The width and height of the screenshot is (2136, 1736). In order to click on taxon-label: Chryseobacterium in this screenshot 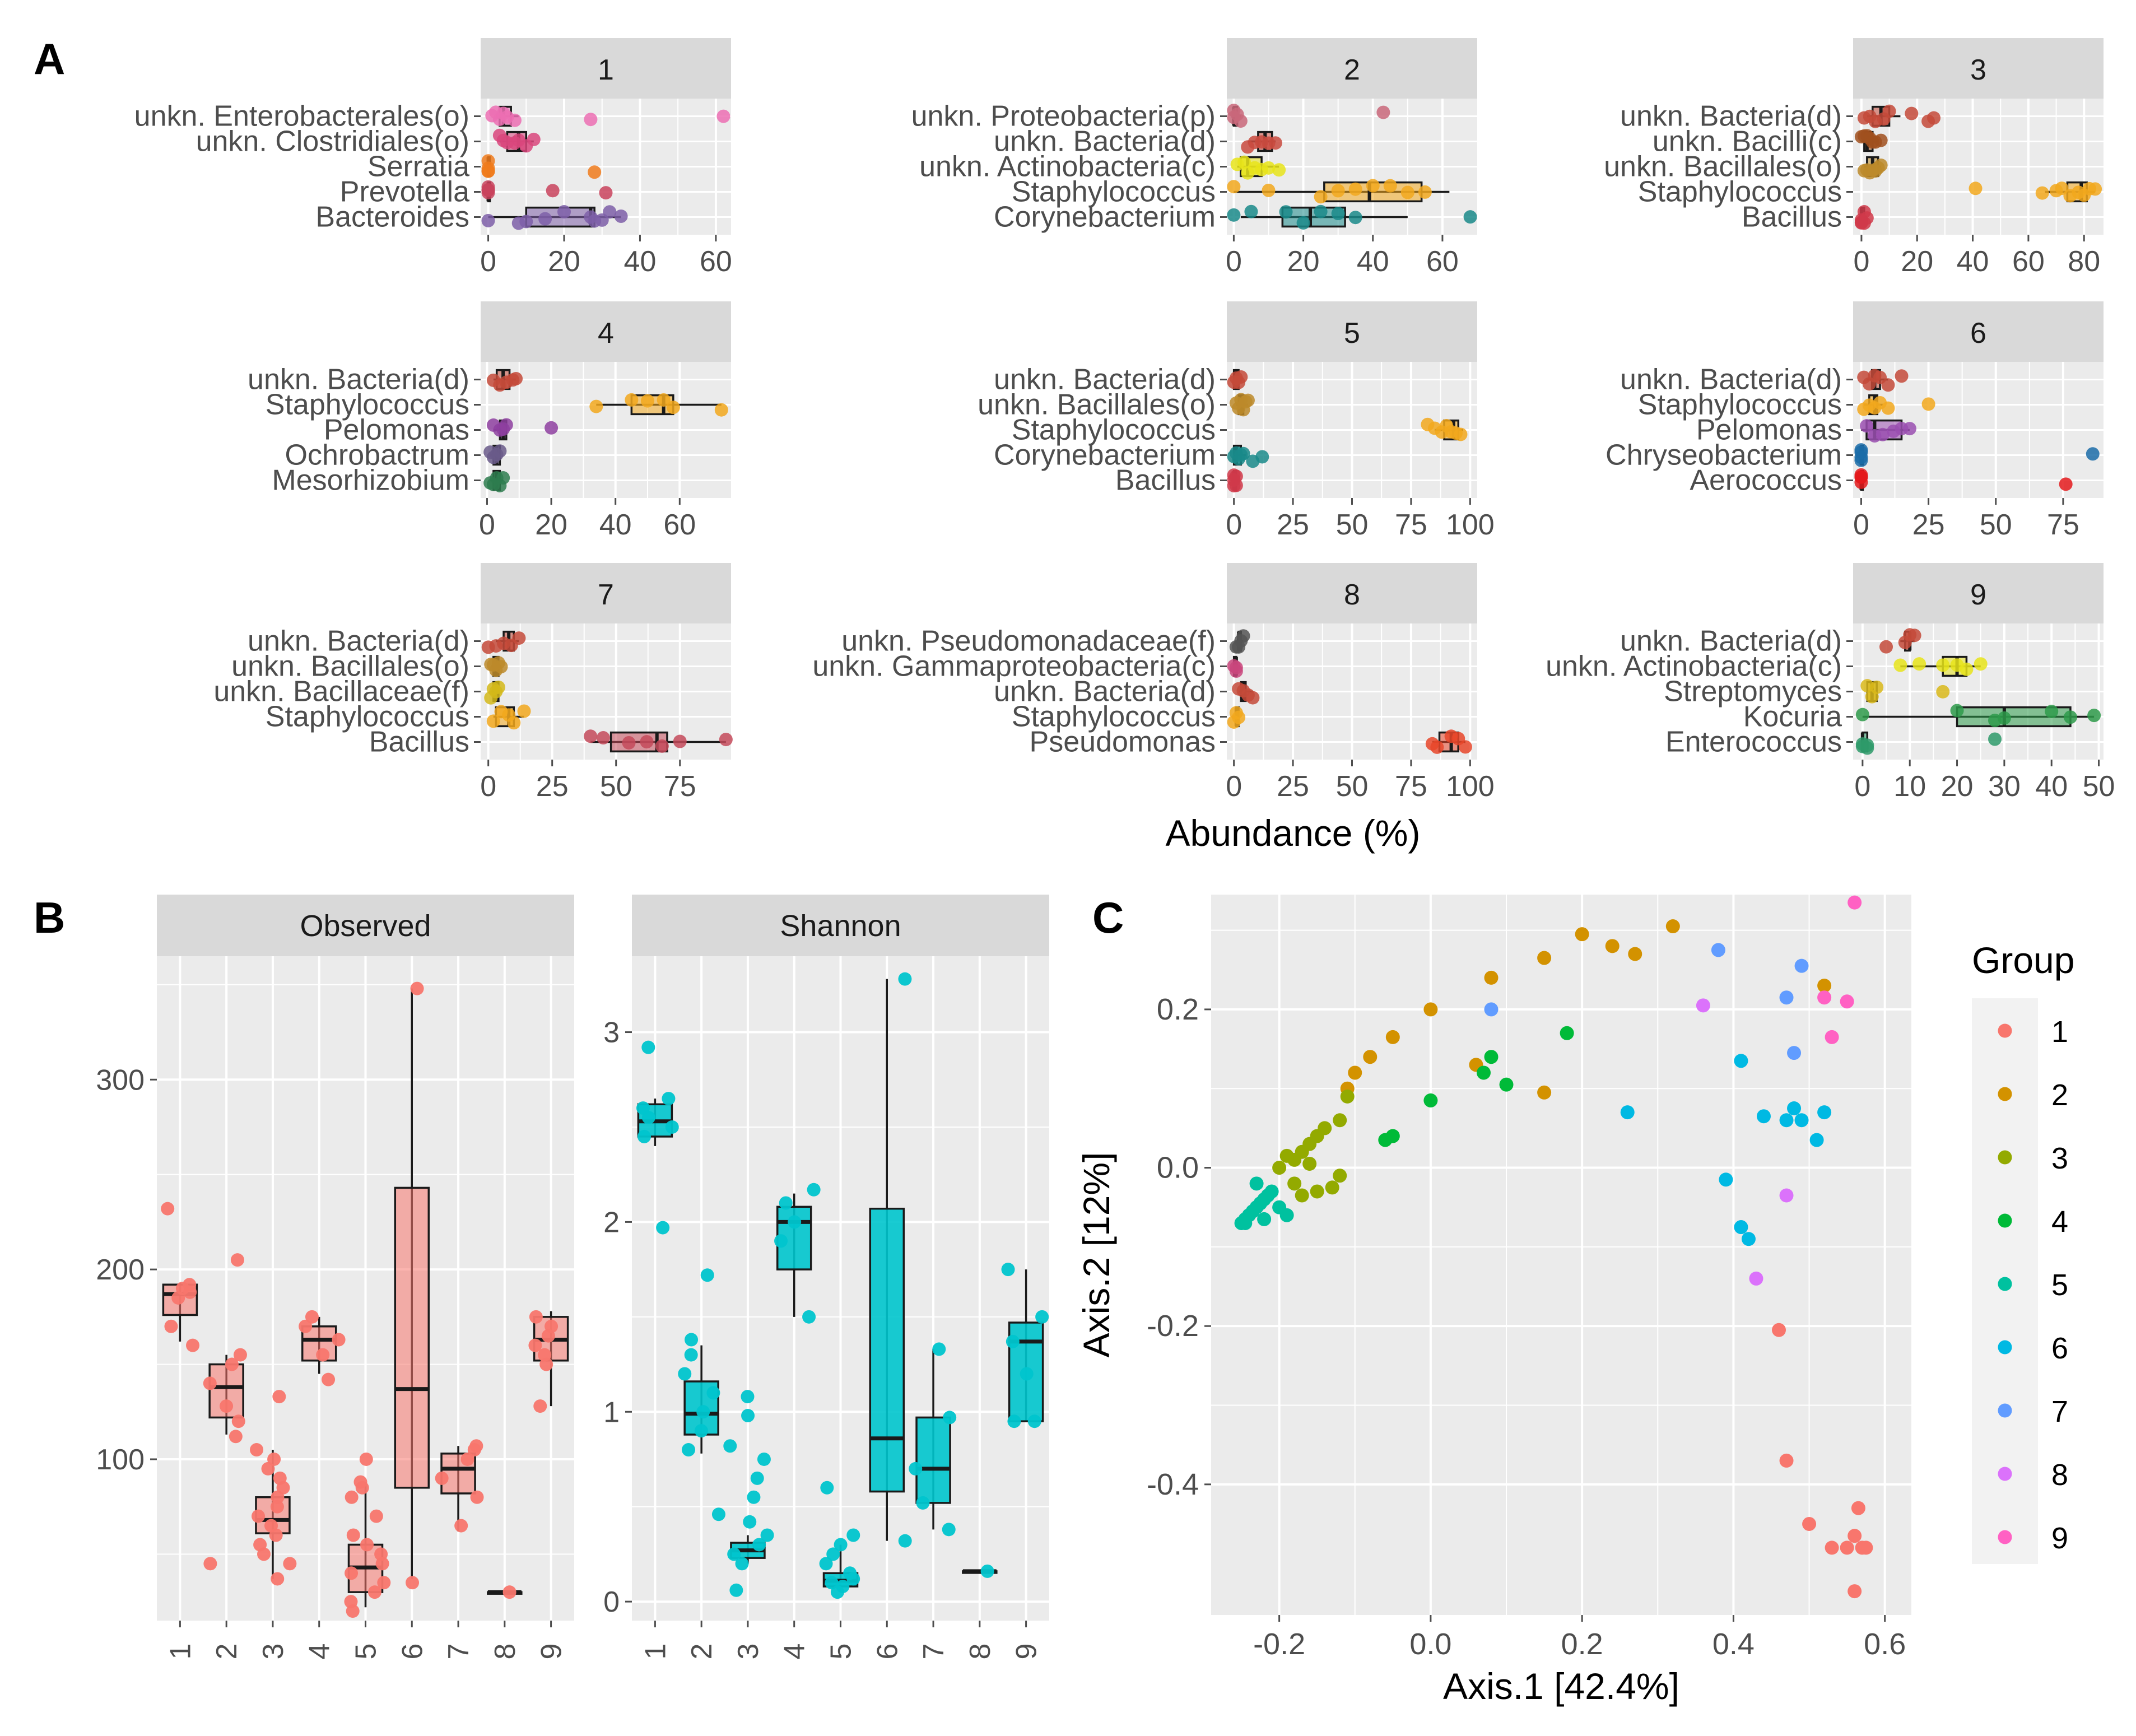, I will do `click(1724, 455)`.